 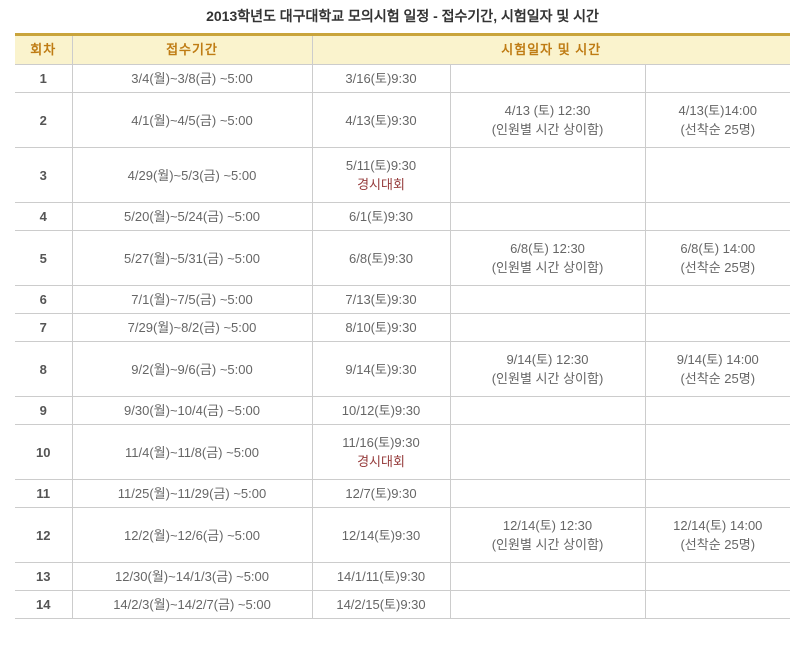 I want to click on page-title: 2013학년도 대구대학교 모의시험 일정 - 접수기간, 시험일자 및 시간, so click(x=402, y=16).